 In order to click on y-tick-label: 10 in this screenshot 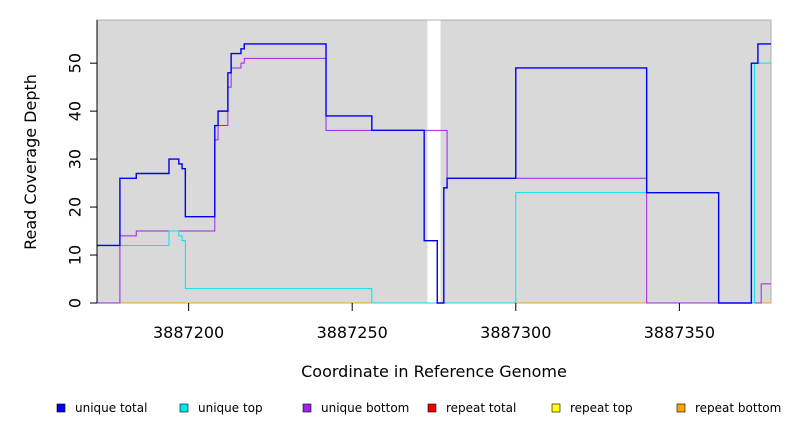, I will do `click(75, 255)`.